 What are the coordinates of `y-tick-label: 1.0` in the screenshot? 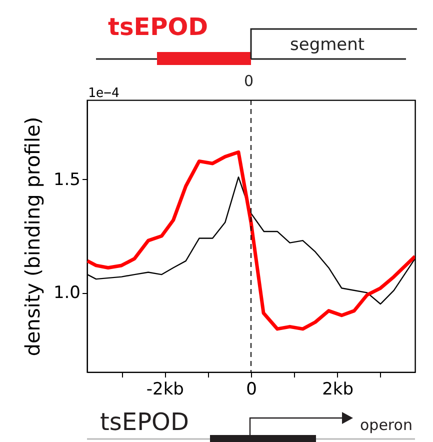 It's located at (66, 293).